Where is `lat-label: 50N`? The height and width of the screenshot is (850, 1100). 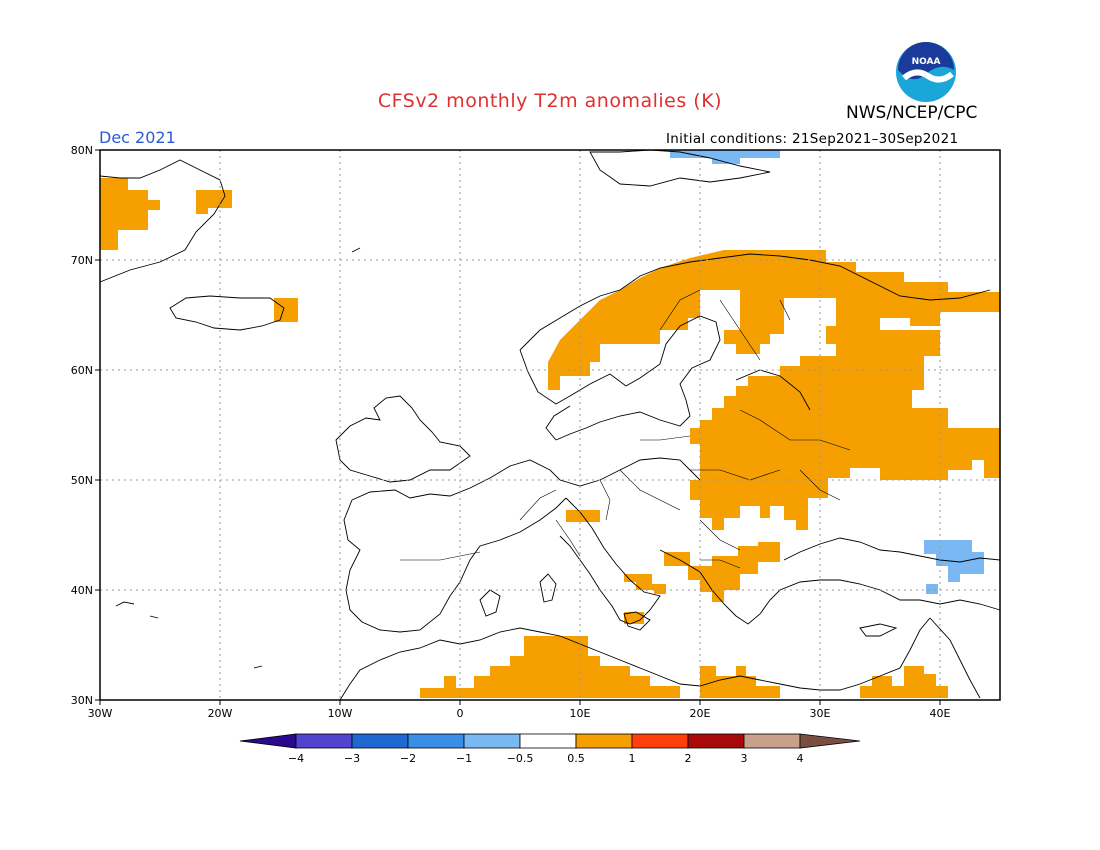
lat-label: 50N is located at coordinates (82, 480).